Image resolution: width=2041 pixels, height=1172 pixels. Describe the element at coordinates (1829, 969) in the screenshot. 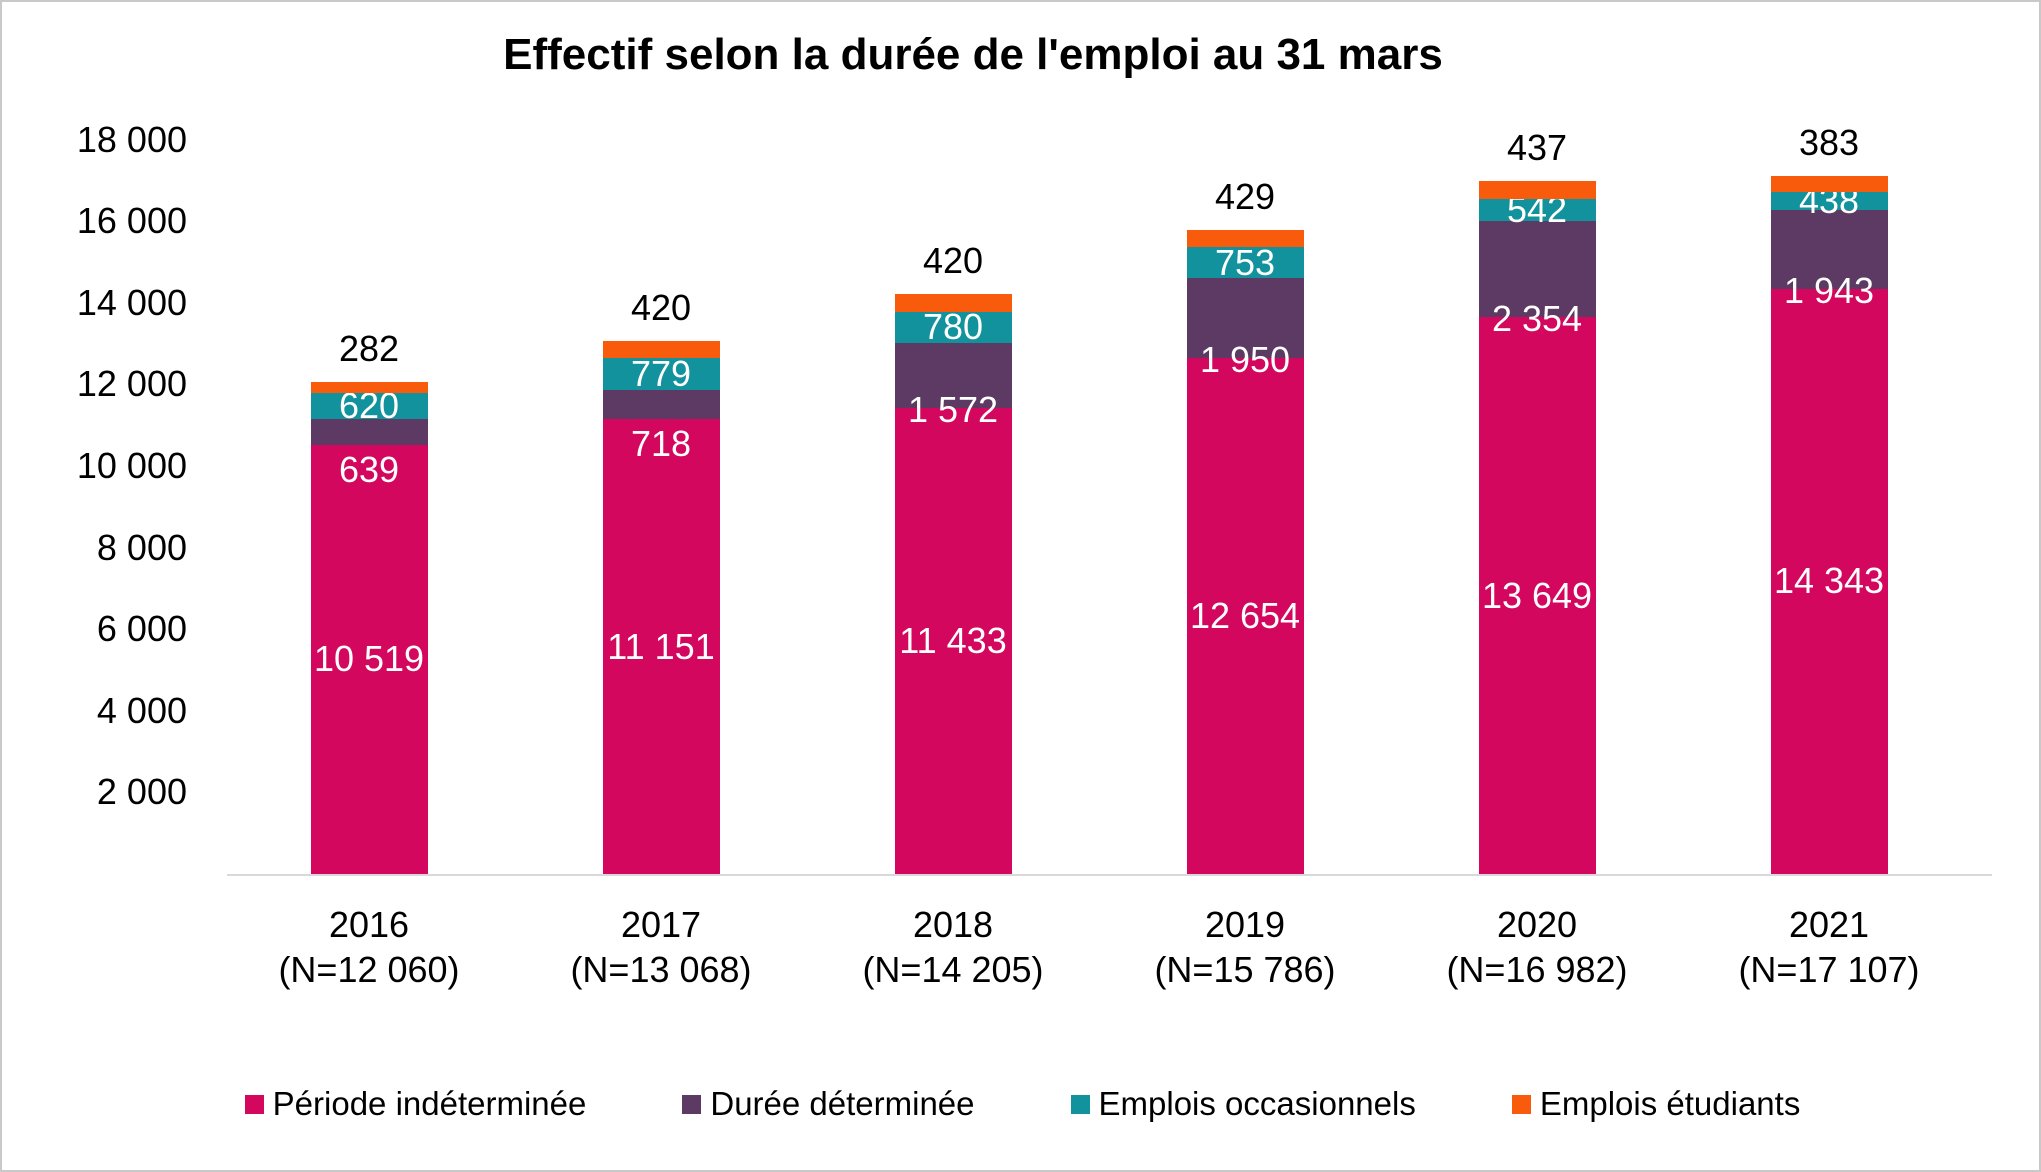

I see `category-total: (N=17 107)` at that location.